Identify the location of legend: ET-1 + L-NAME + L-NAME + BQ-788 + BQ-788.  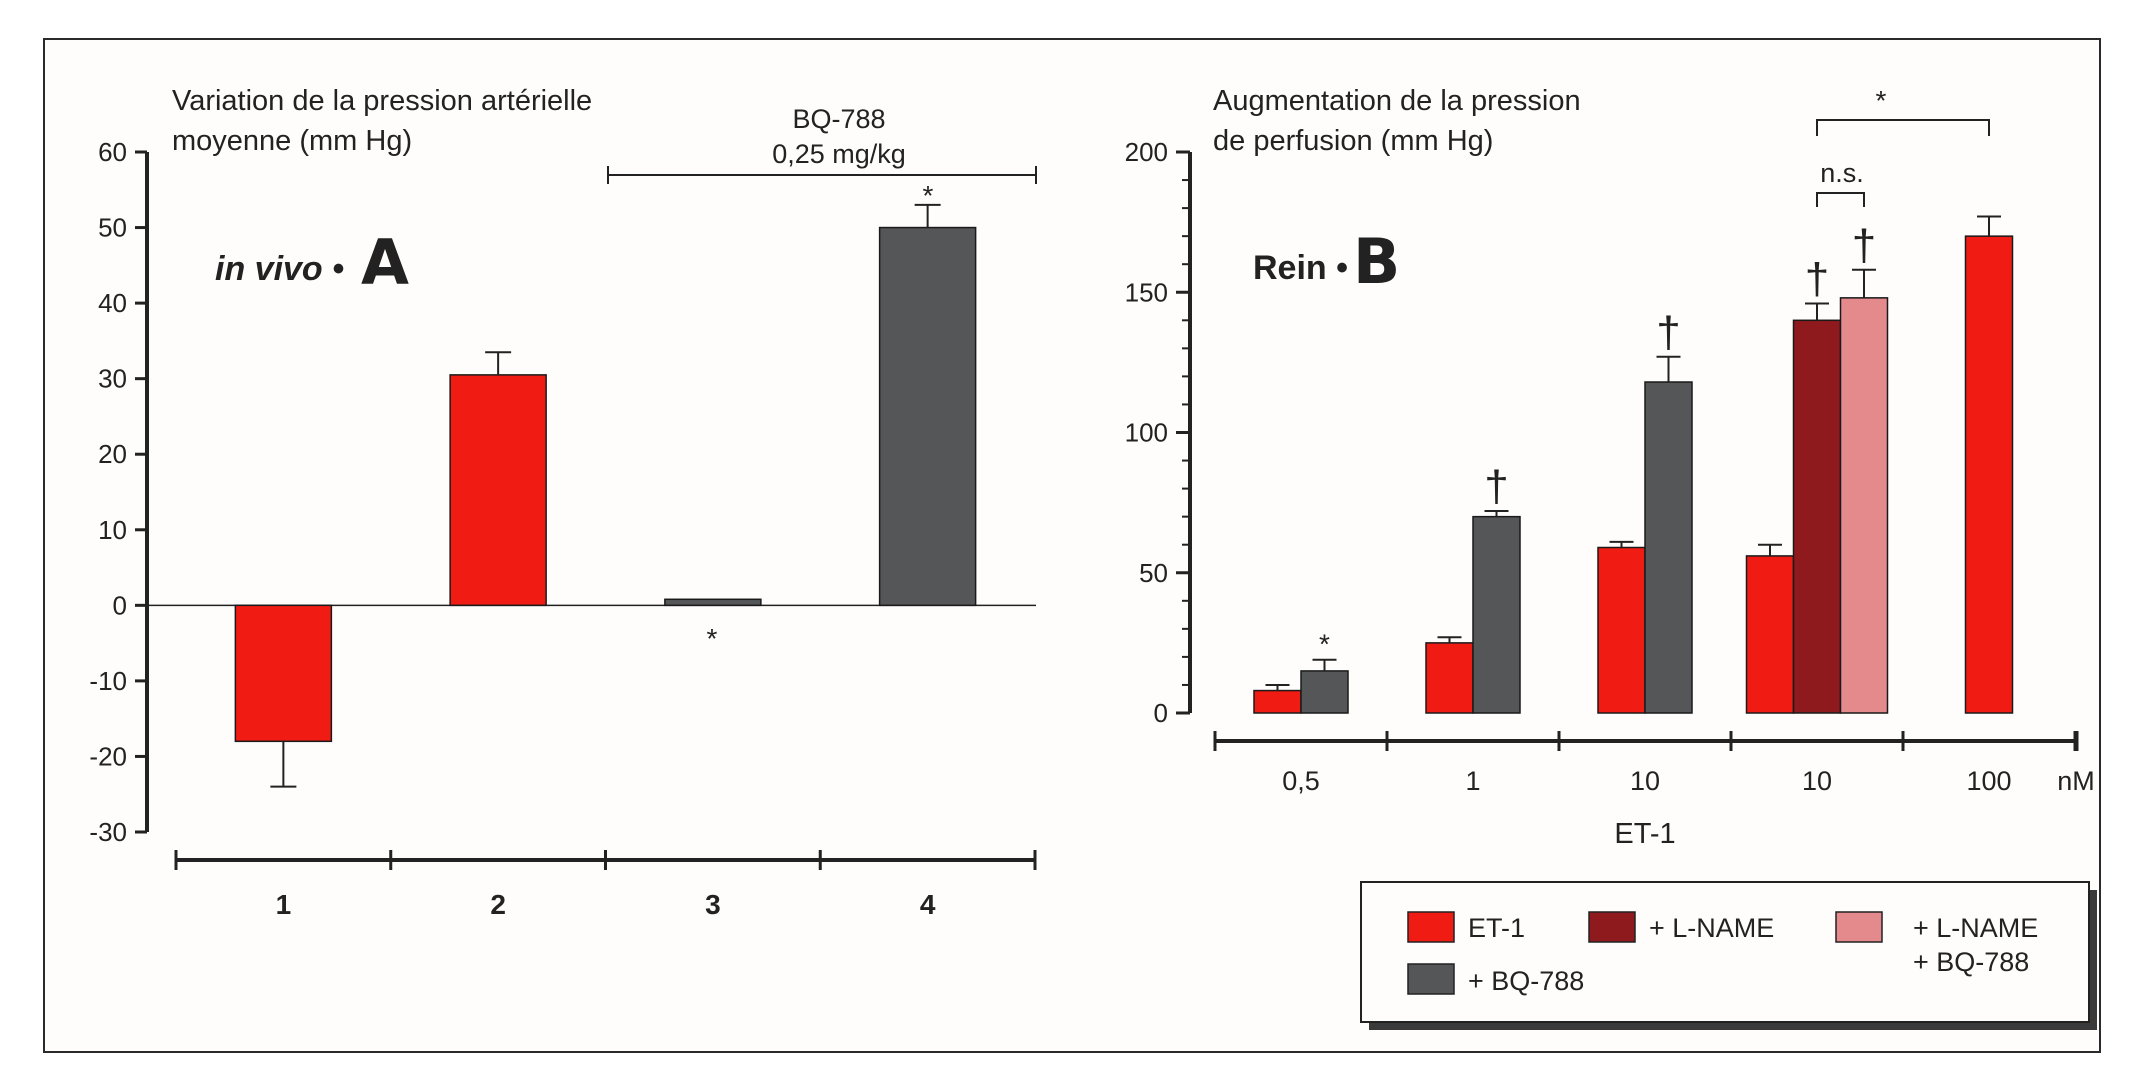
(1728, 955).